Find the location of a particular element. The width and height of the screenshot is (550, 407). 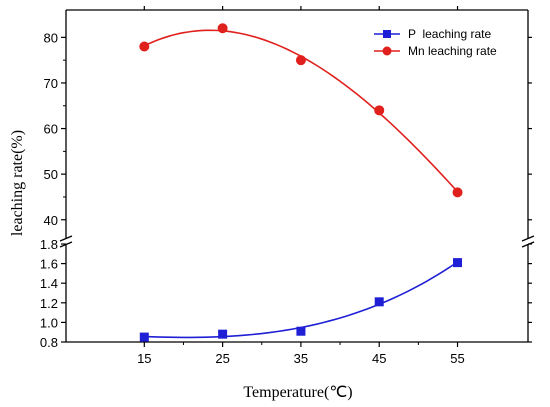

x-tick-label-0: 15 is located at coordinates (144, 358).